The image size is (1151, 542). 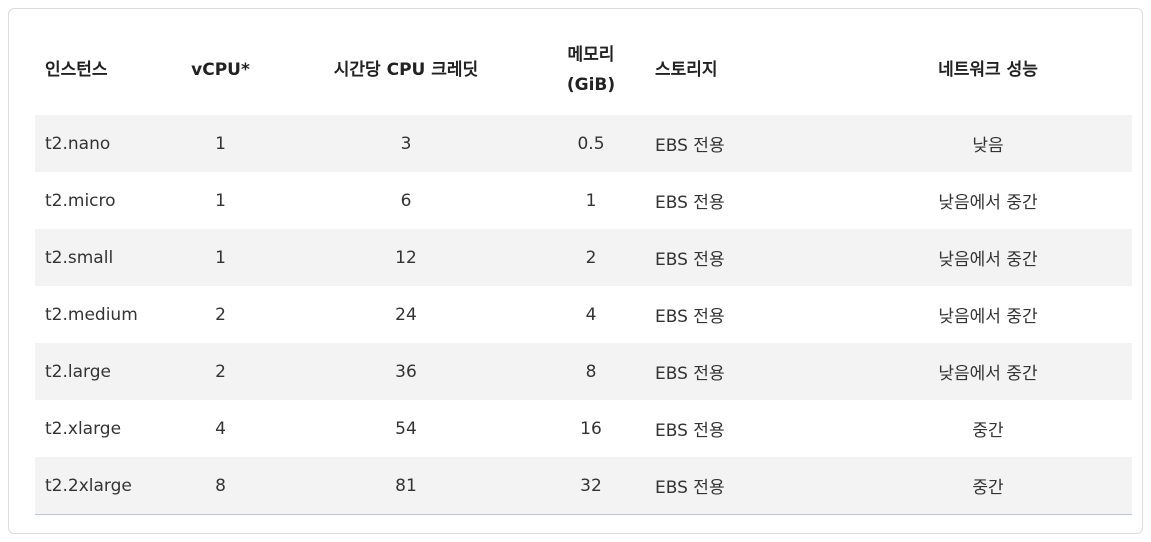 What do you see at coordinates (406, 70) in the screenshot?
I see `header-cpu-credits: 시간당 CPU 크레딧` at bounding box center [406, 70].